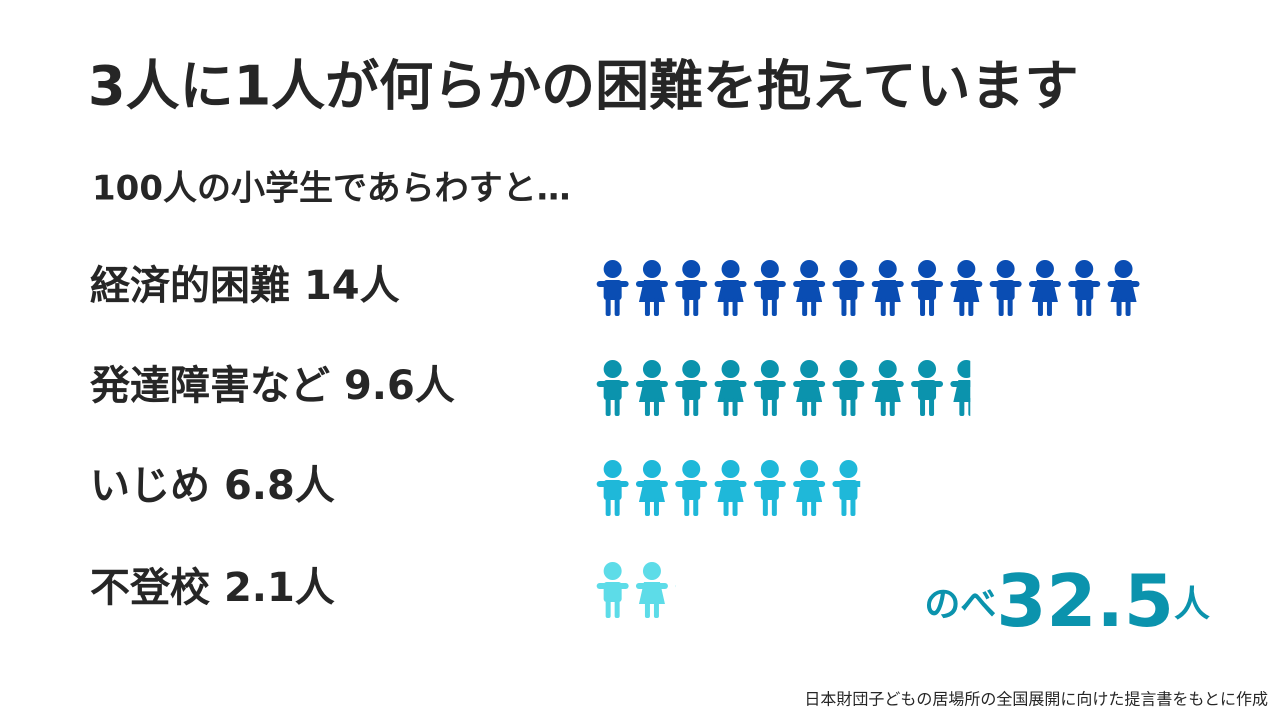 The width and height of the screenshot is (1280, 720). I want to click on row-label: 不登校 2.1人, so click(212, 588).